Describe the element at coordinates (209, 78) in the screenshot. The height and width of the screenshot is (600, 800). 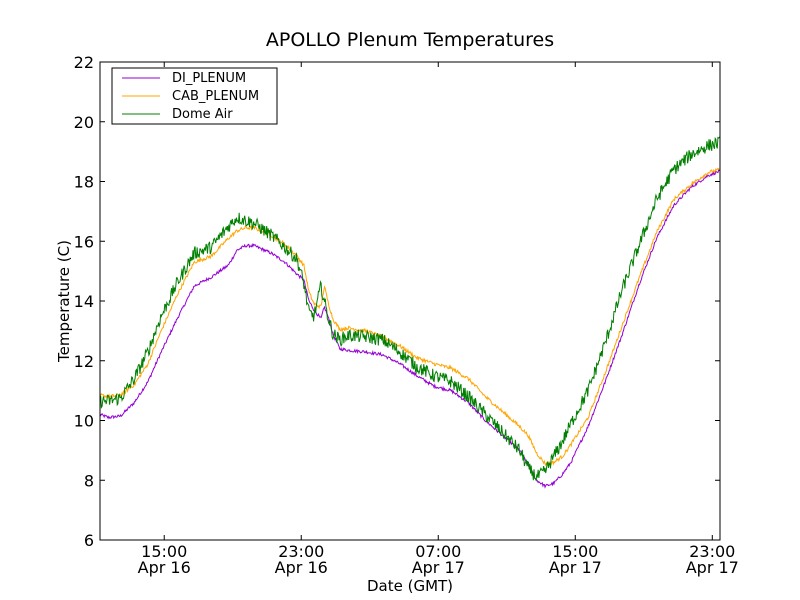
I see `legend-label-di-plenum: DI_PLENUM` at that location.